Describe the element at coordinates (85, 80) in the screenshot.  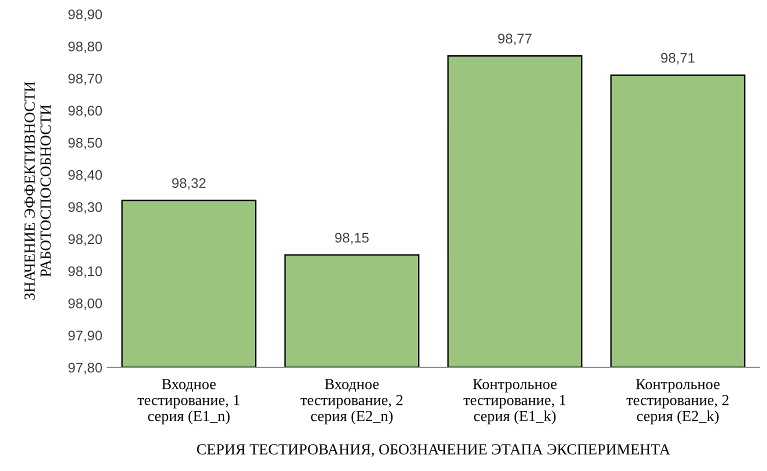
I see `y-tick-label: 98,70` at that location.